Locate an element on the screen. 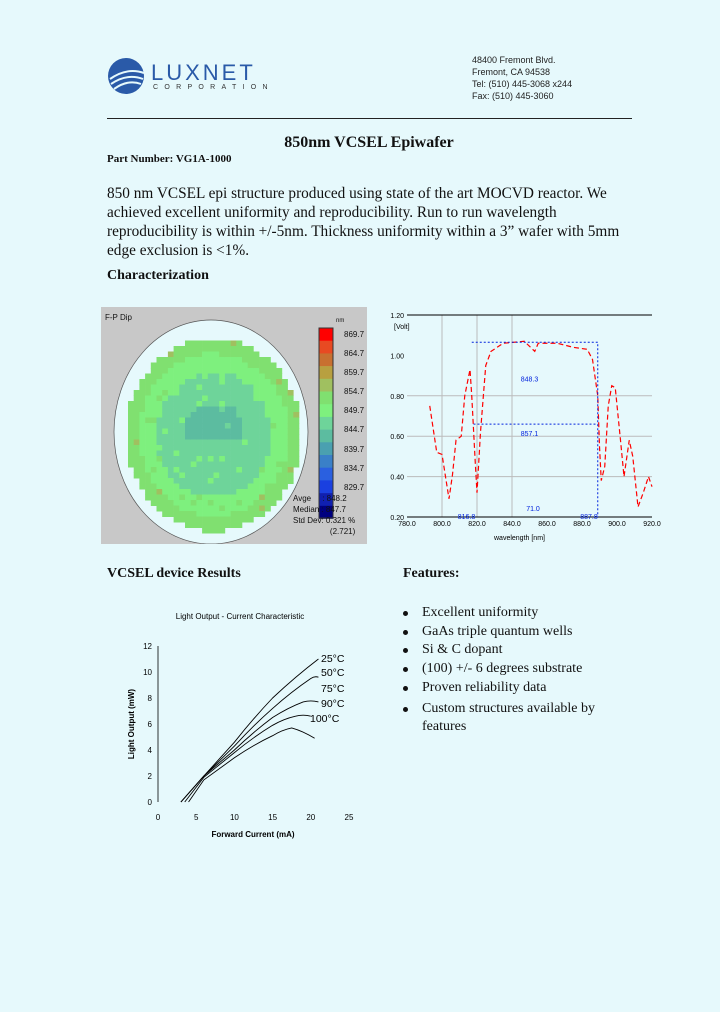 This screenshot has width=720, height=1012. spectrum-annotation: 887.8 is located at coordinates (589, 517).